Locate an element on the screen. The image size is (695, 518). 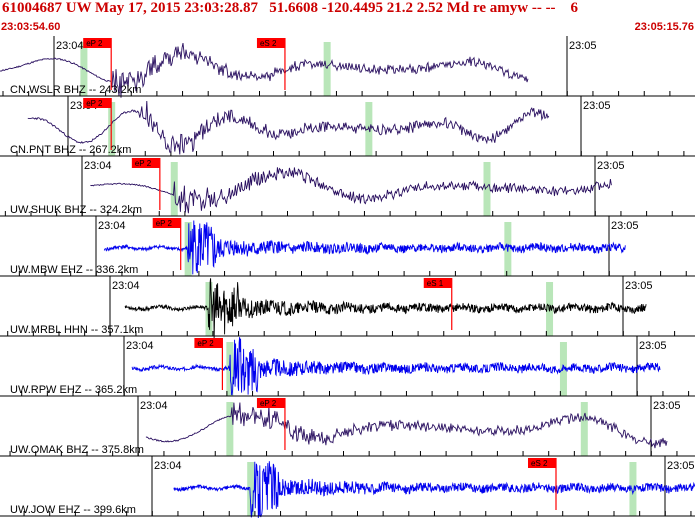
trace-panel: 23:04 23:05 eS 1 UW.MRBL HHN -- 357.1km is located at coordinates (347, 307).